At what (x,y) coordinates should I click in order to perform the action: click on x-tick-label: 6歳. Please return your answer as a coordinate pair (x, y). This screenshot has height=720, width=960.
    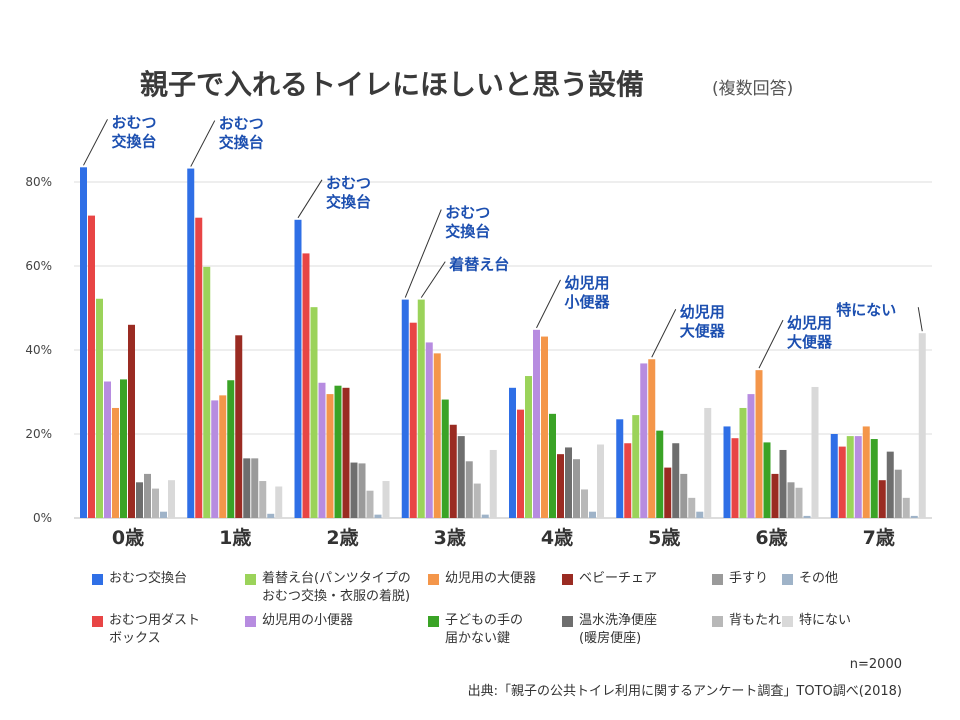
    Looking at the image, I should click on (771, 538).